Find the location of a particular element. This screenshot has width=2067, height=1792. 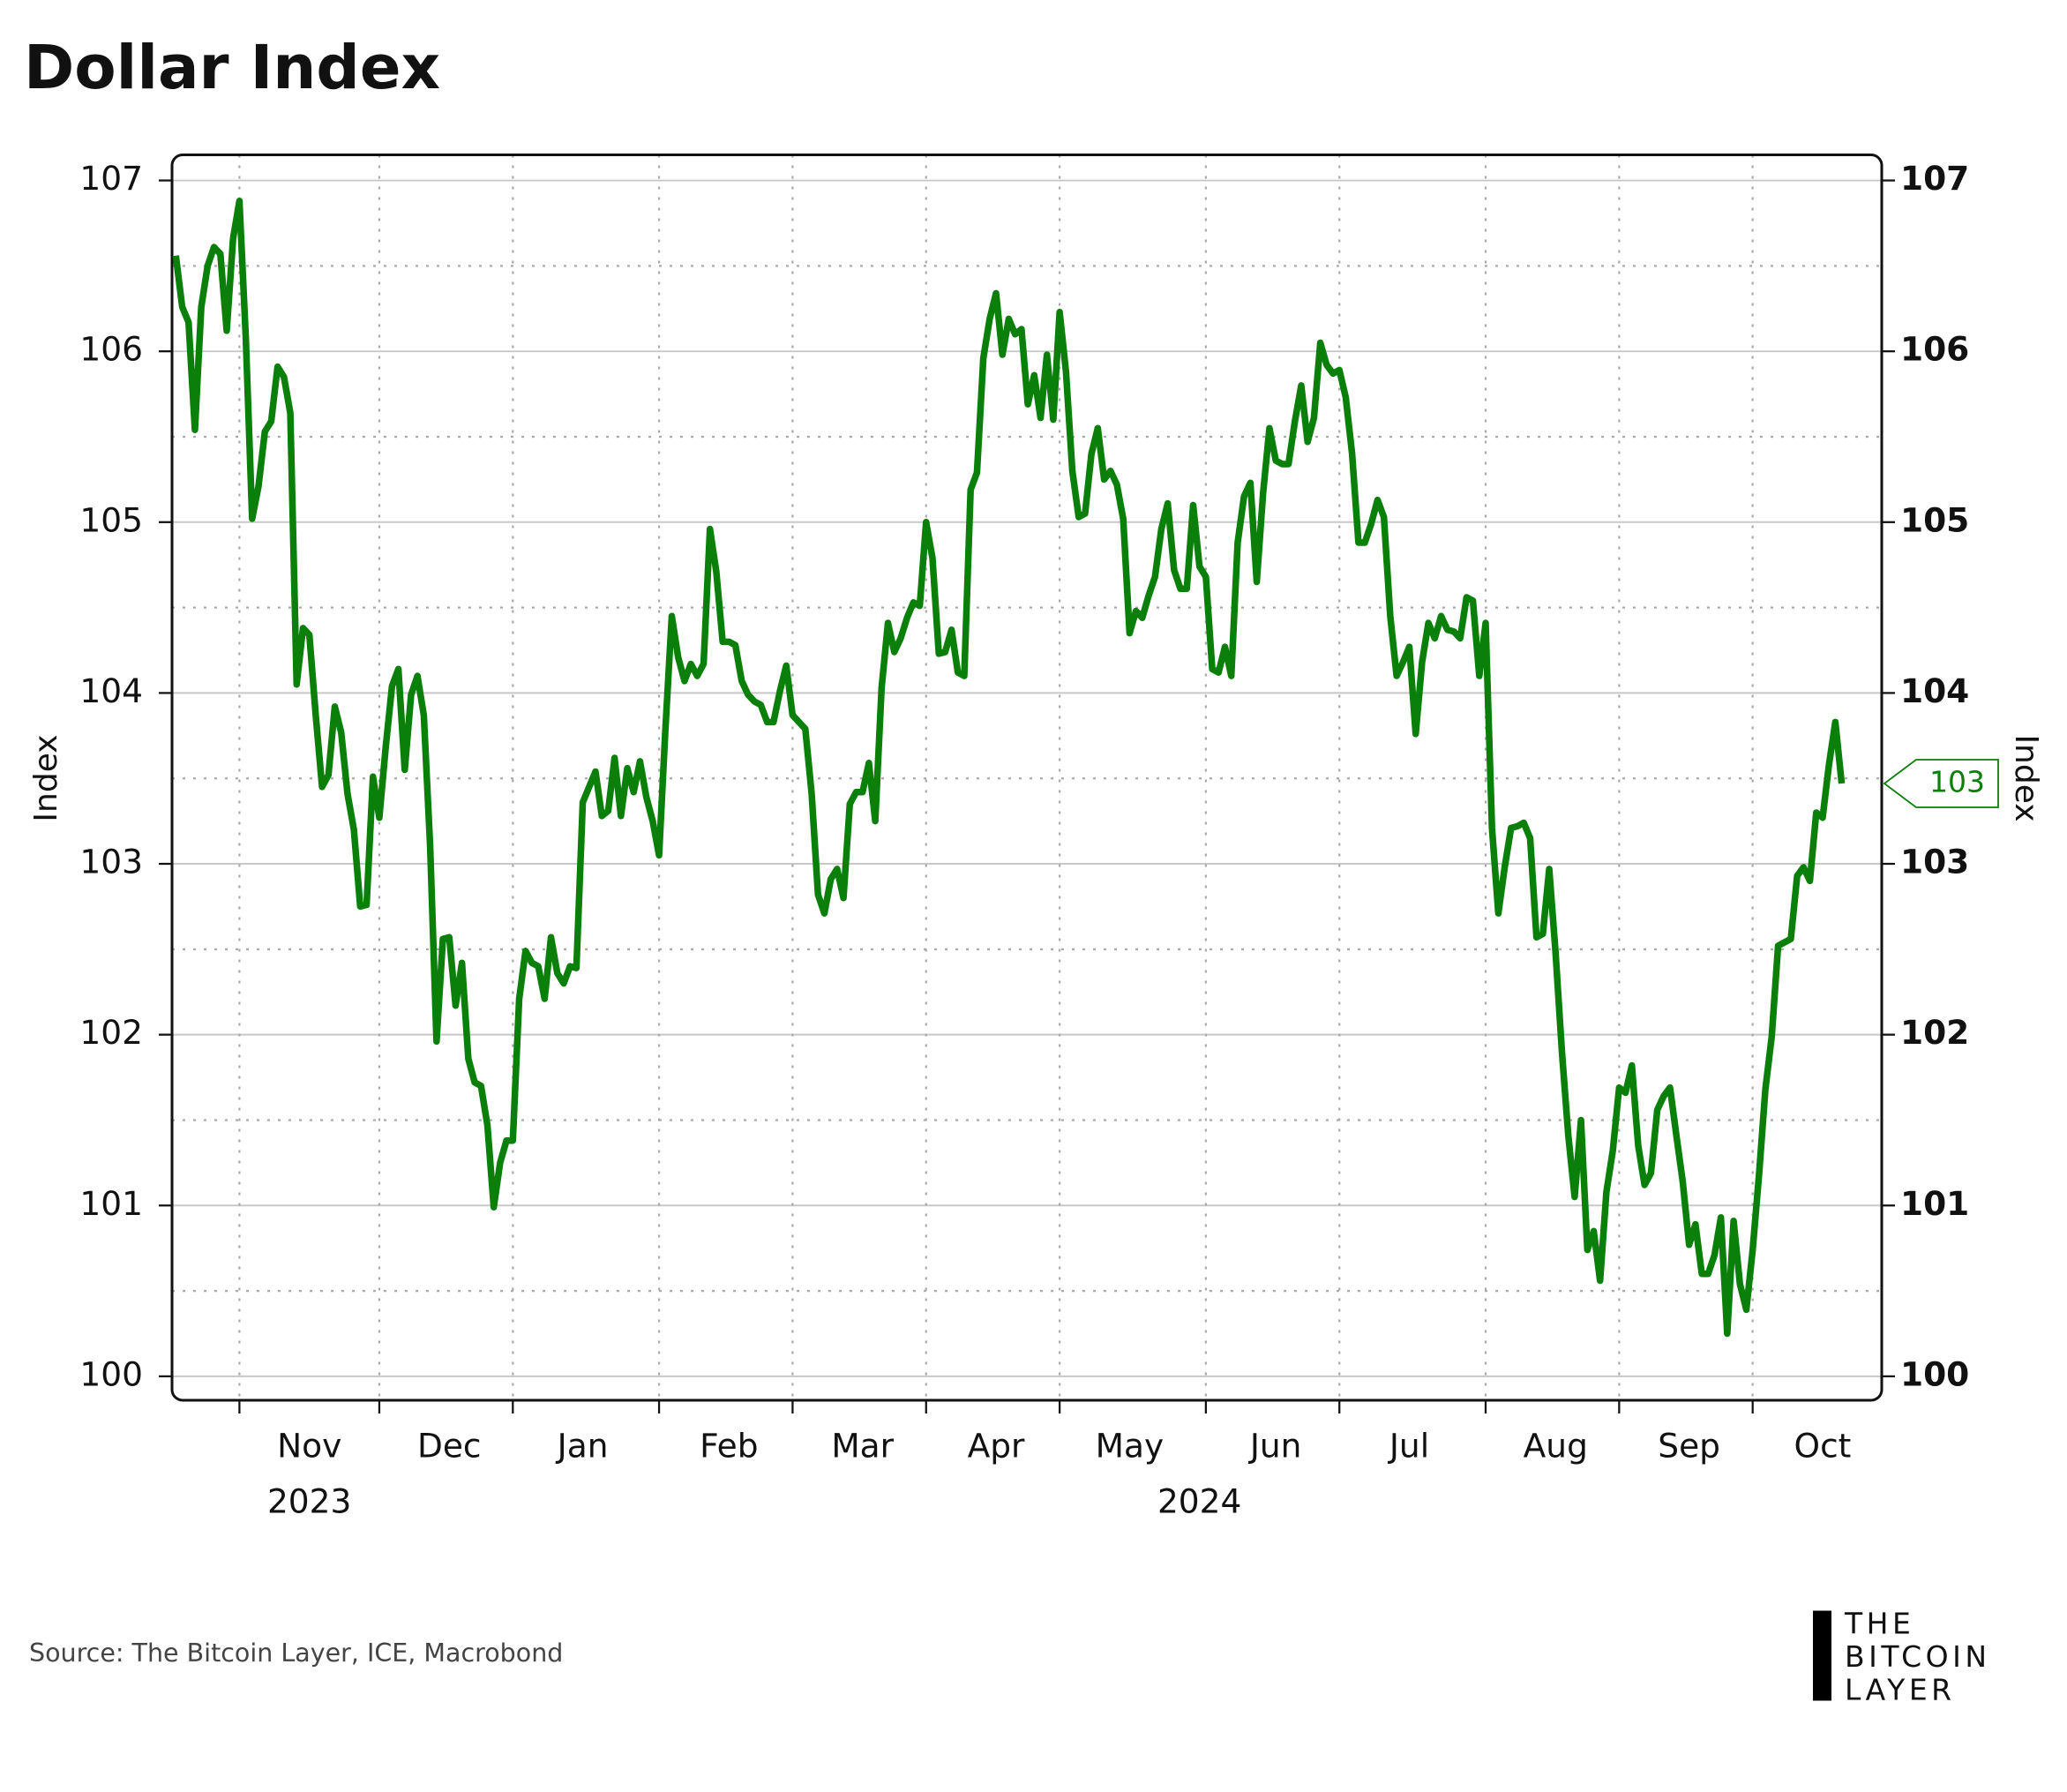

y-tick-label: 106 is located at coordinates (111, 349).